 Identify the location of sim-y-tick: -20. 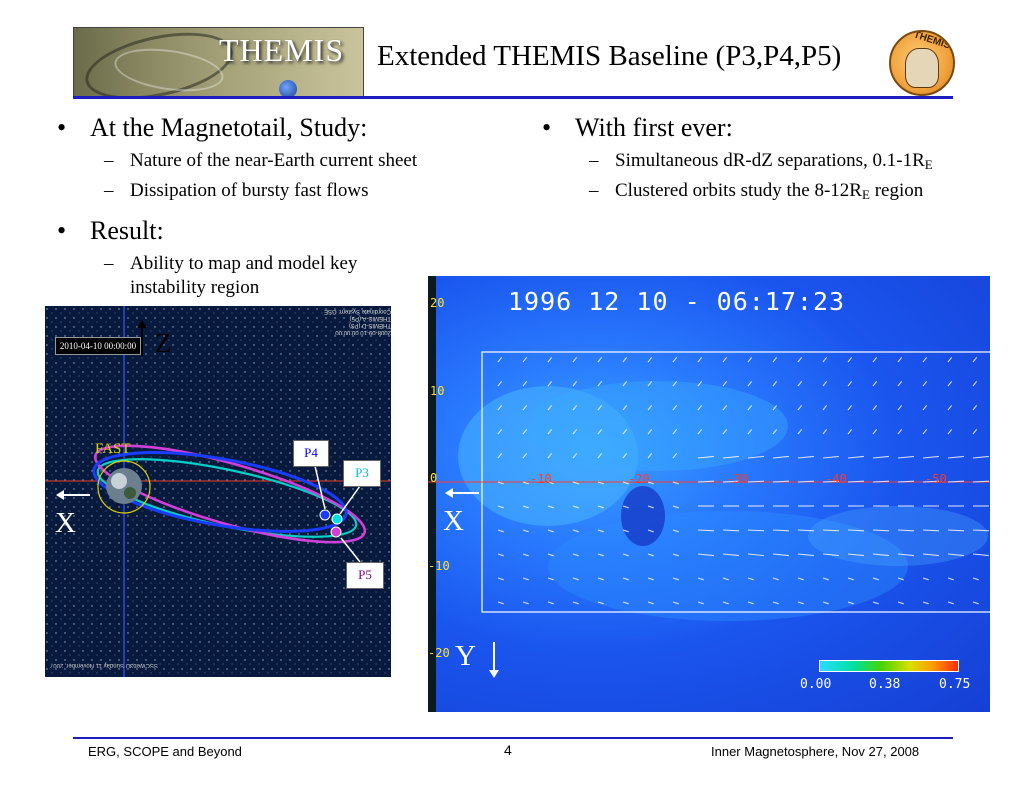
(439, 653).